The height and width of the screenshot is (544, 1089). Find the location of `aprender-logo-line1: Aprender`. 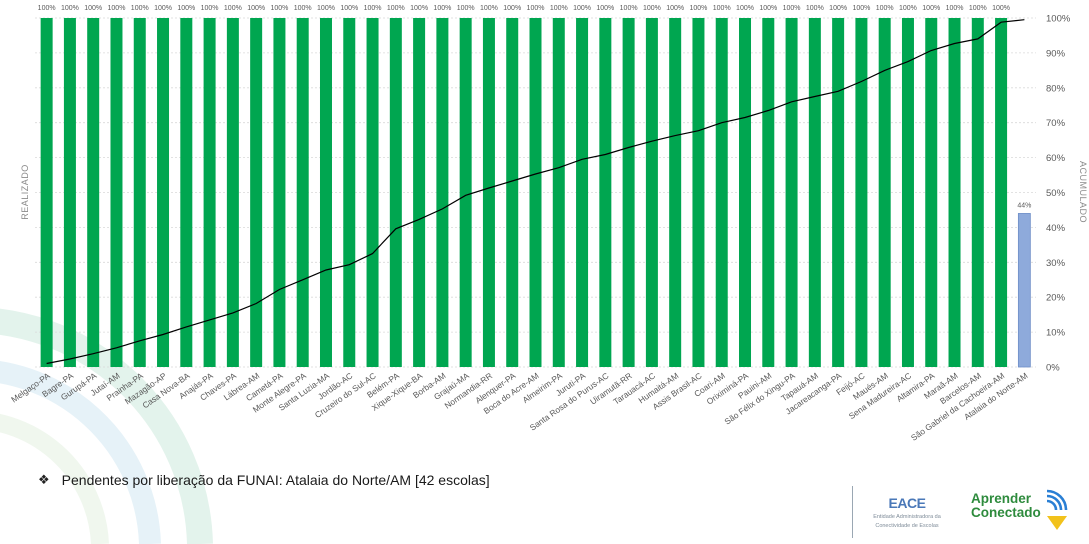

aprender-logo-line1: Aprender is located at coordinates (1001, 498).